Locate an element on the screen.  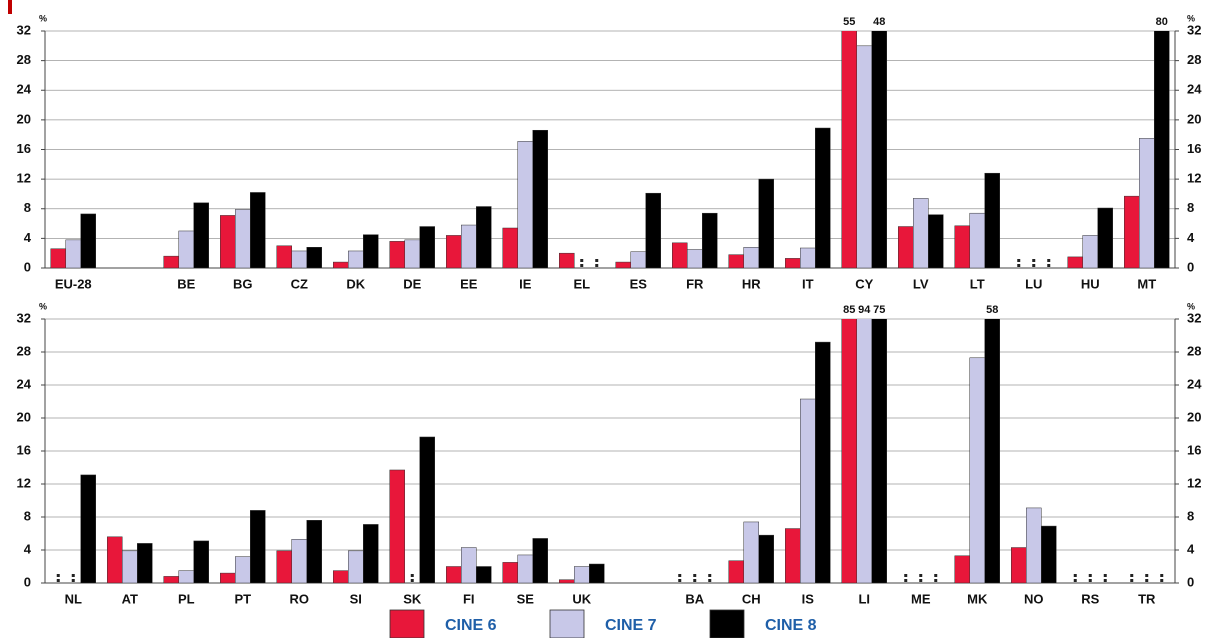
value-label: 55 is located at coordinates (849, 22).